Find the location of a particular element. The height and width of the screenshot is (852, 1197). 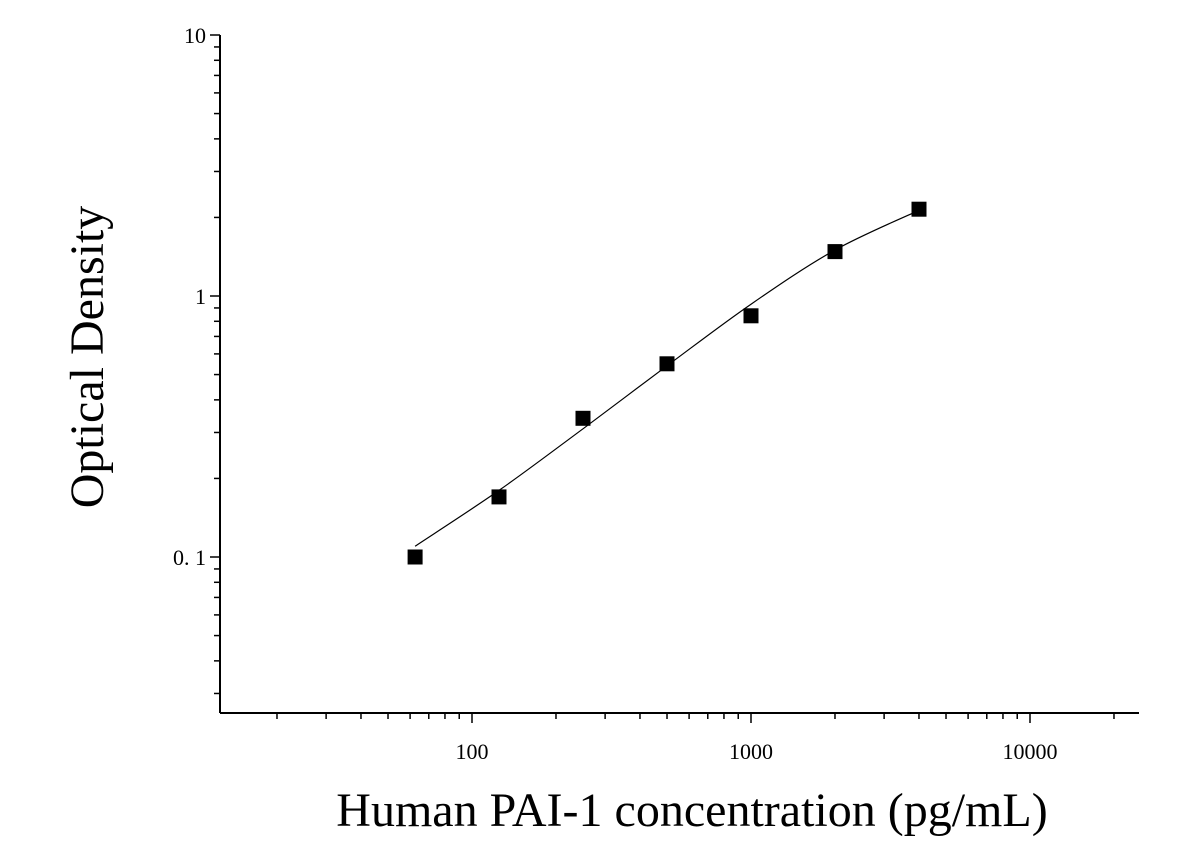

x-axis-title: Human PAI-1 concentration (pg/mL) is located at coordinates (691, 810).